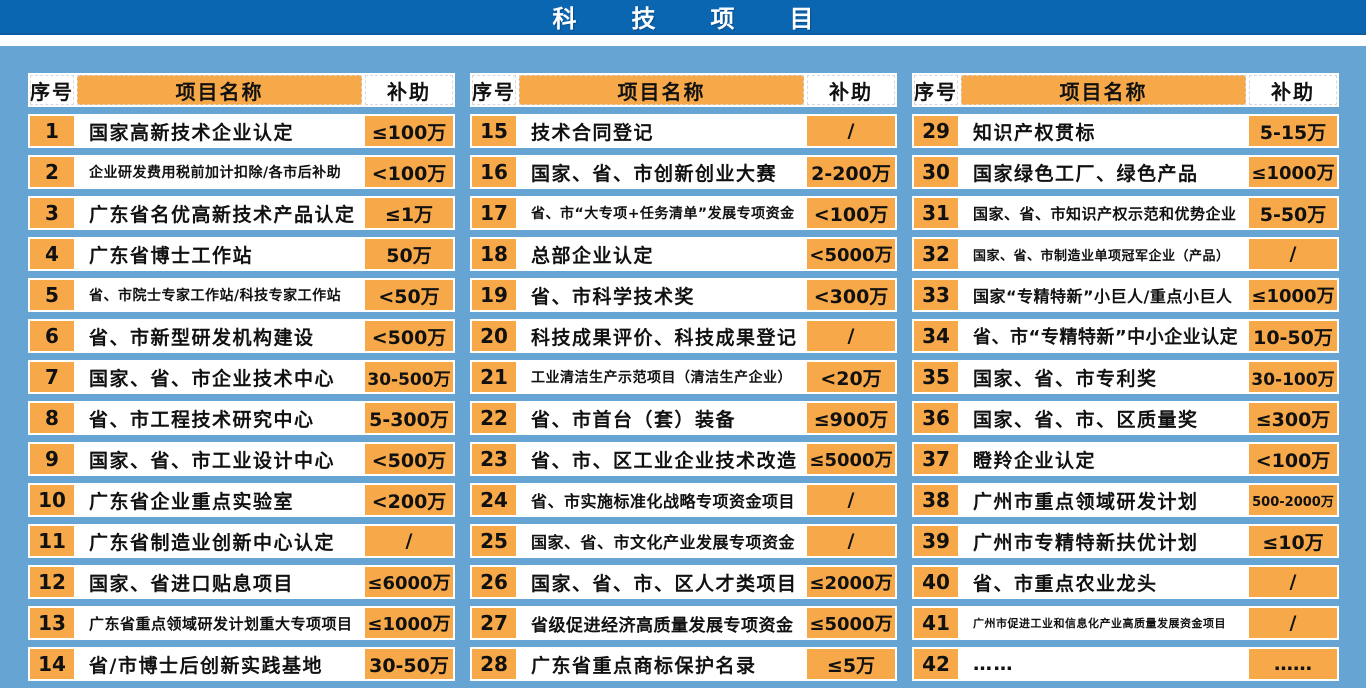  I want to click on row-index-cell: 9, so click(52, 459).